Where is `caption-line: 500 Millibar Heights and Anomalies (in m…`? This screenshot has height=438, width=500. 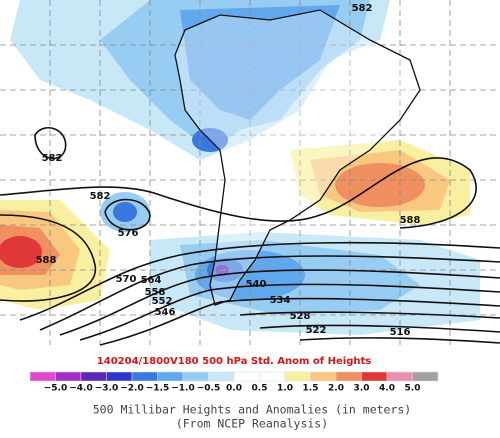
caption-line: 500 Millibar Heights and Anomalies (in m… is located at coordinates (252, 410).